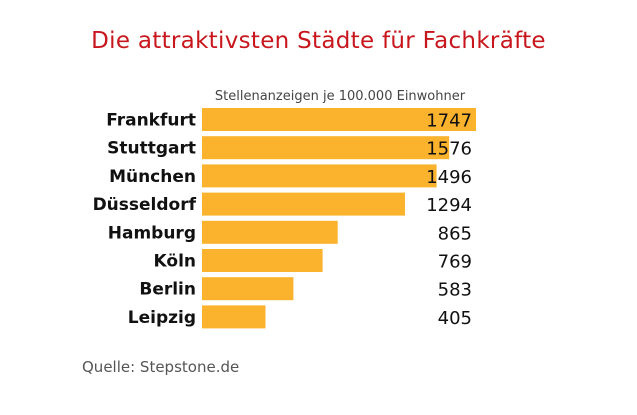  Describe the element at coordinates (449, 149) in the screenshot. I see `value-label: 1576` at that location.